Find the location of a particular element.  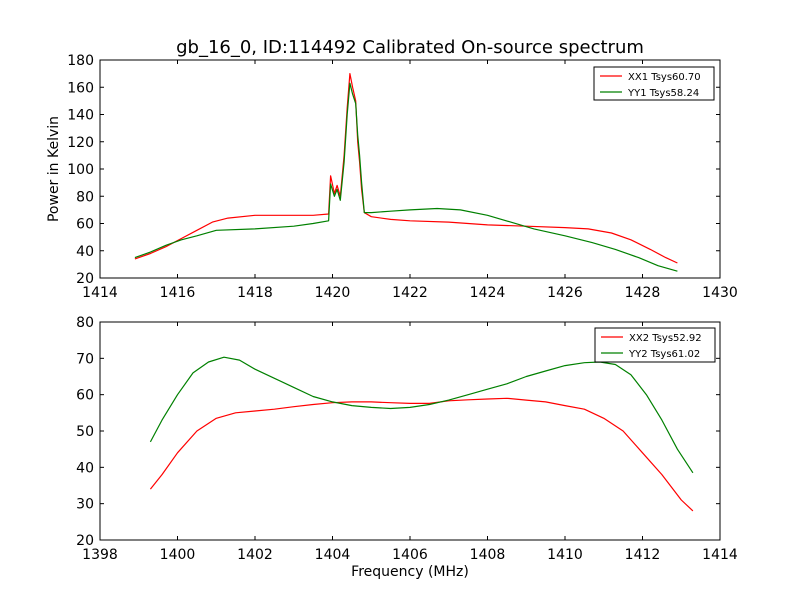

legend-label-1: XX2 Tsys52.92 is located at coordinates (665, 338).